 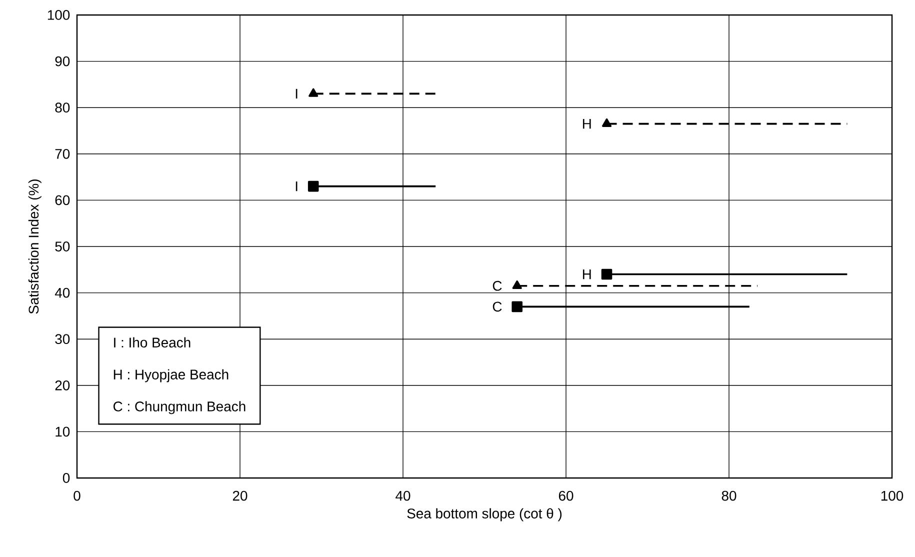 What do you see at coordinates (403, 495) in the screenshot?
I see `x-tick-label: 40` at bounding box center [403, 495].